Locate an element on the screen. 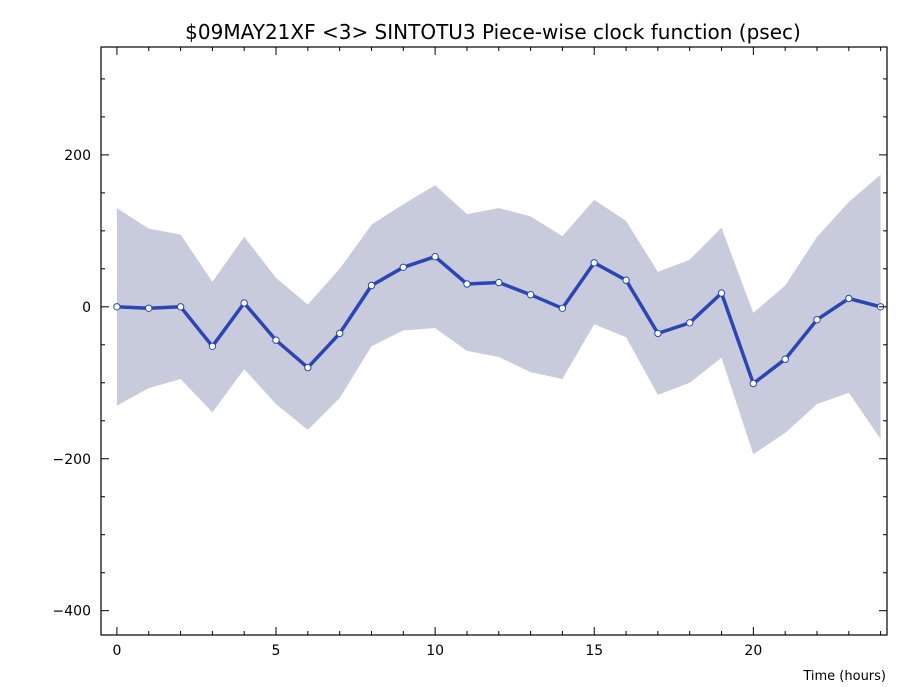 The height and width of the screenshot is (687, 905). x-tick-label: 10 is located at coordinates (435, 651).